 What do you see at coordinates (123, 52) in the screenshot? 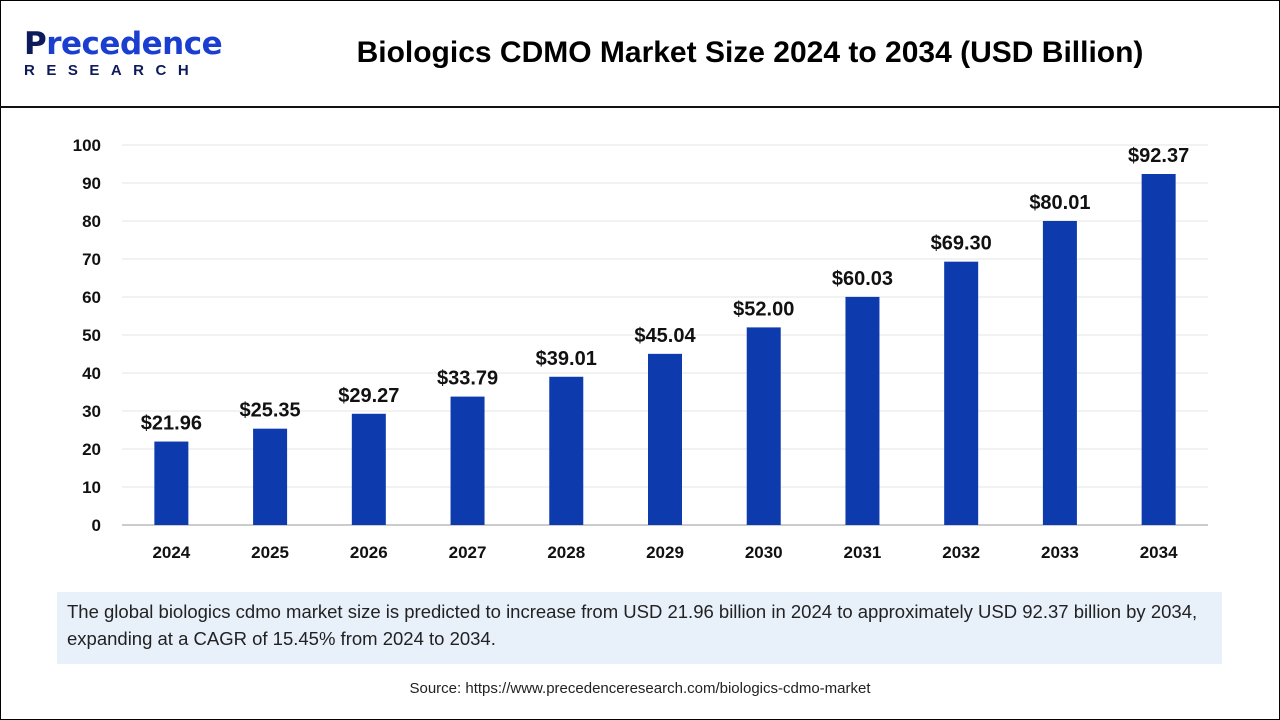
I see `precedence-research-logo: Precedence RESEARCH` at bounding box center [123, 52].